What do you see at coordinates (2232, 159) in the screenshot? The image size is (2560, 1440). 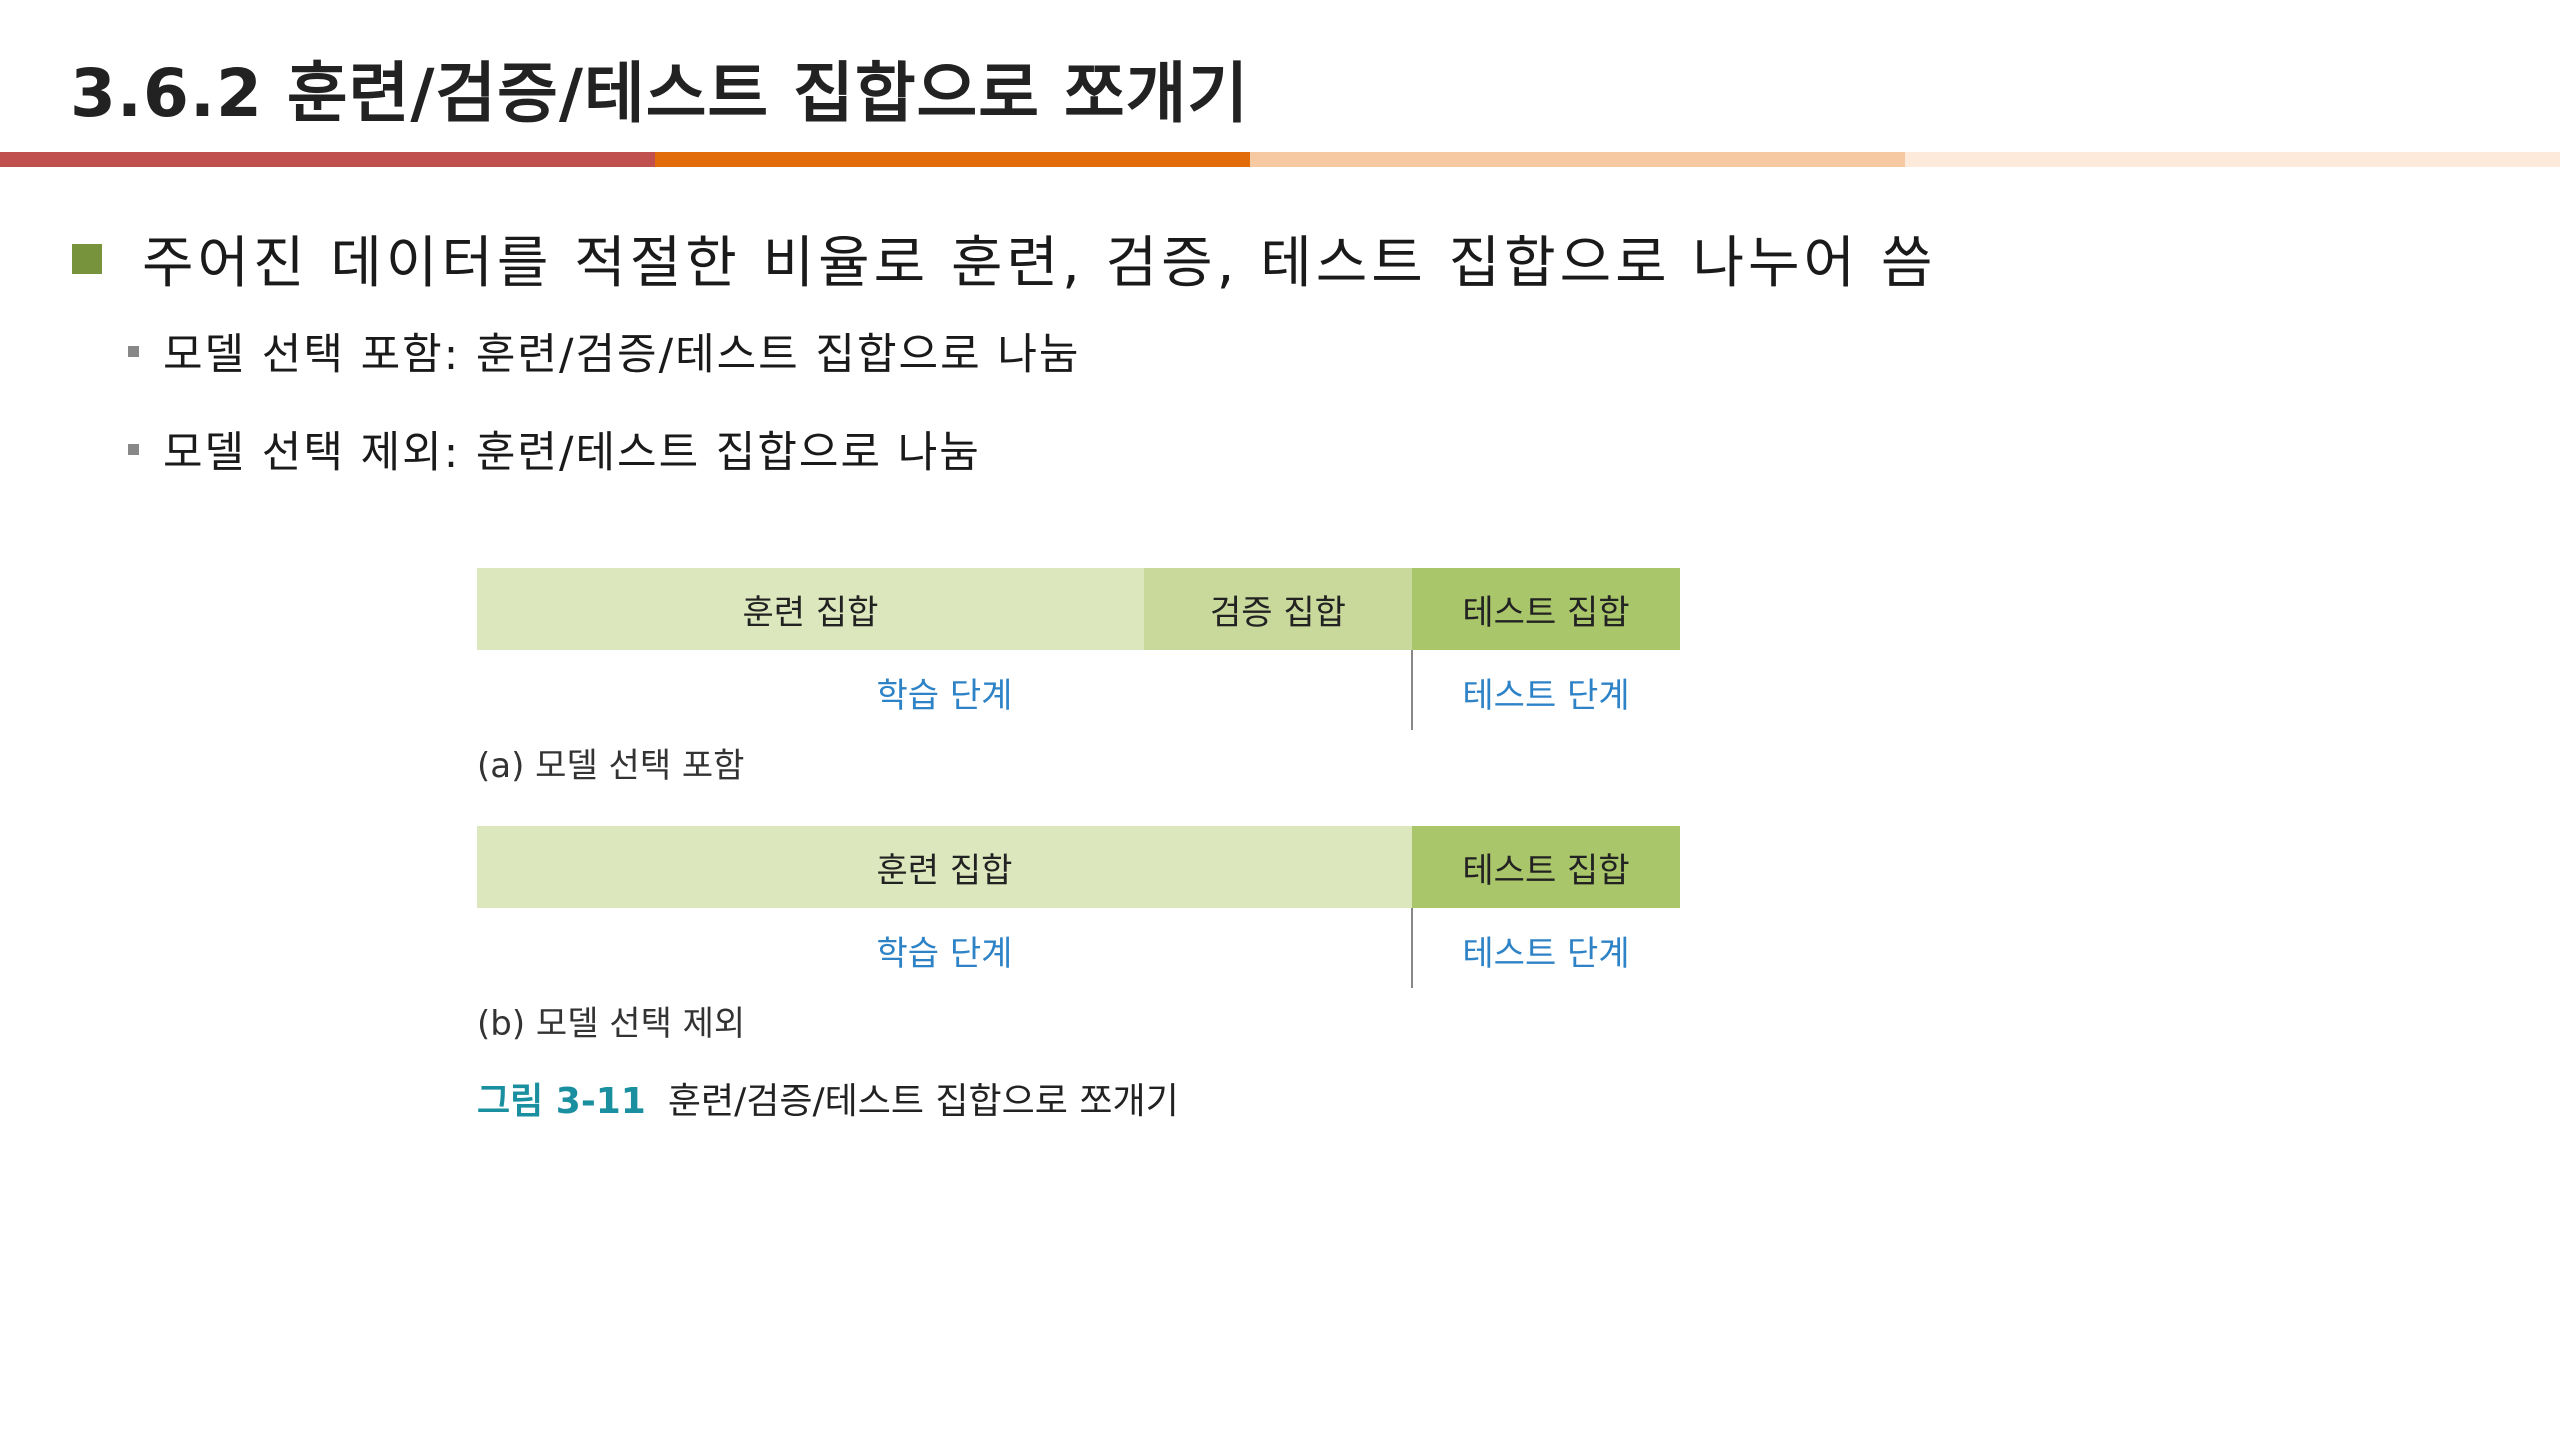 I see `accent-segment-light` at bounding box center [2232, 159].